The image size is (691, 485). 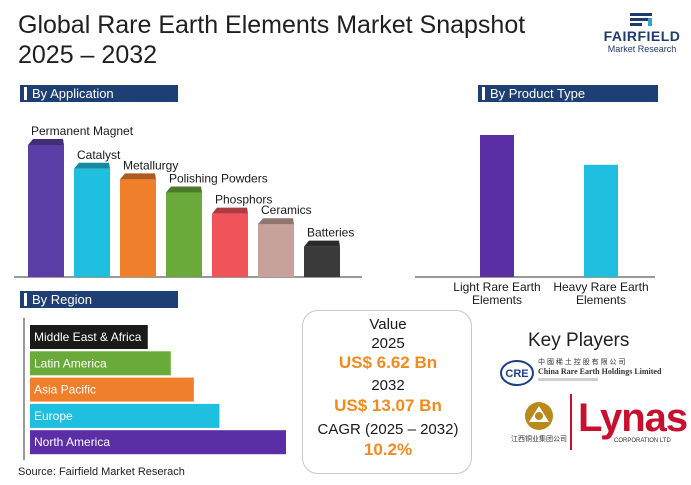 What do you see at coordinates (497, 206) in the screenshot?
I see `product-bar-light-rare-earth-elements` at bounding box center [497, 206].